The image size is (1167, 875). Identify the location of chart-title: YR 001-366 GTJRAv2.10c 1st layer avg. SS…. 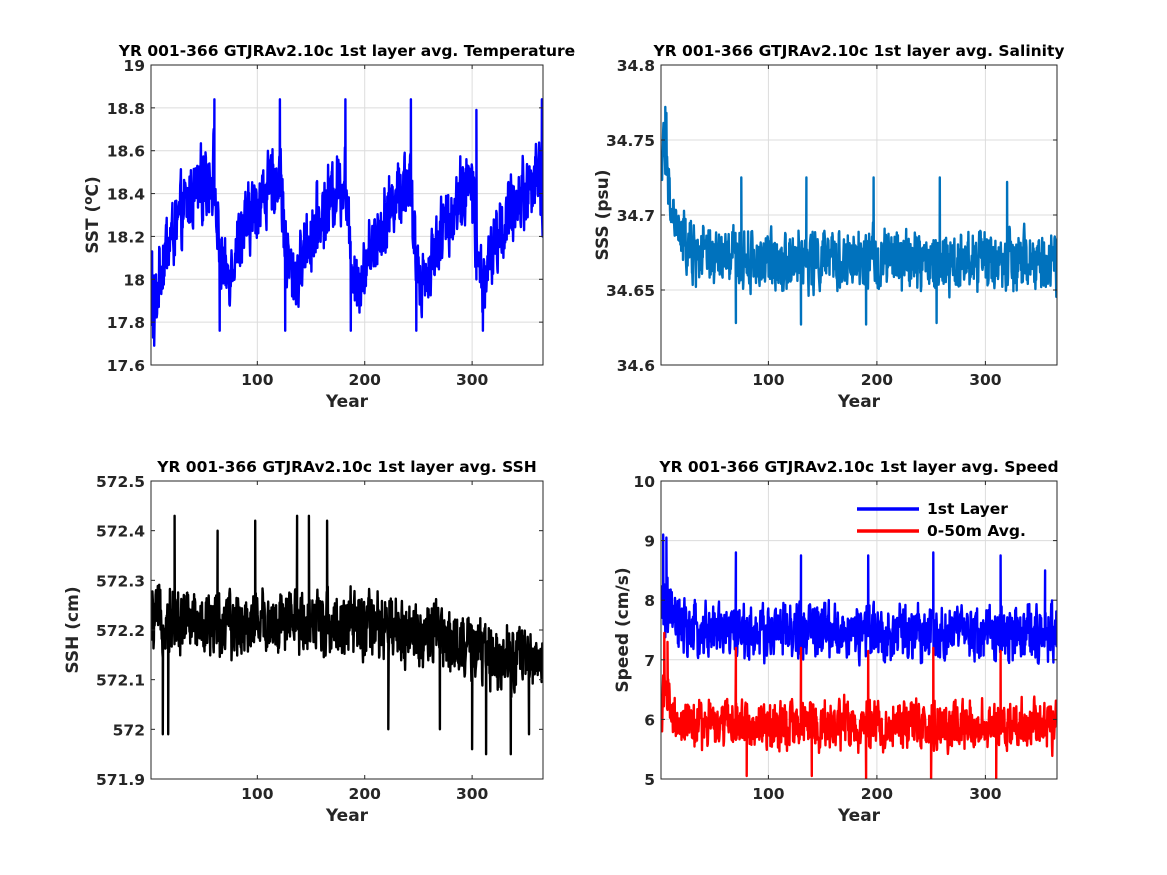
(346, 467).